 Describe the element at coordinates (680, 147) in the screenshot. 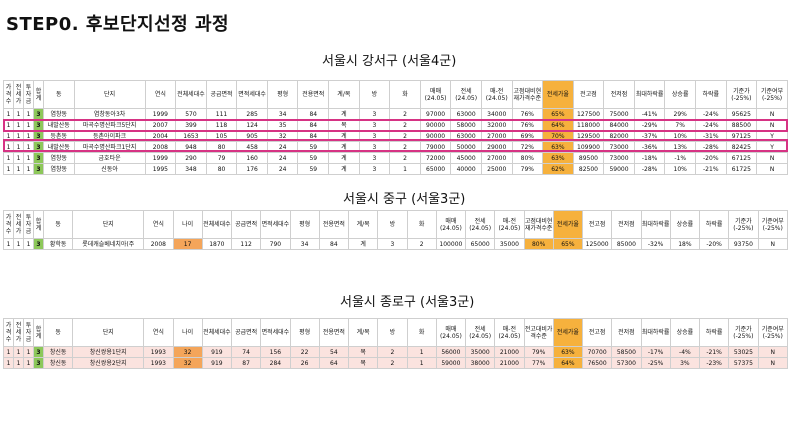

I see `table-cell: 13%` at that location.